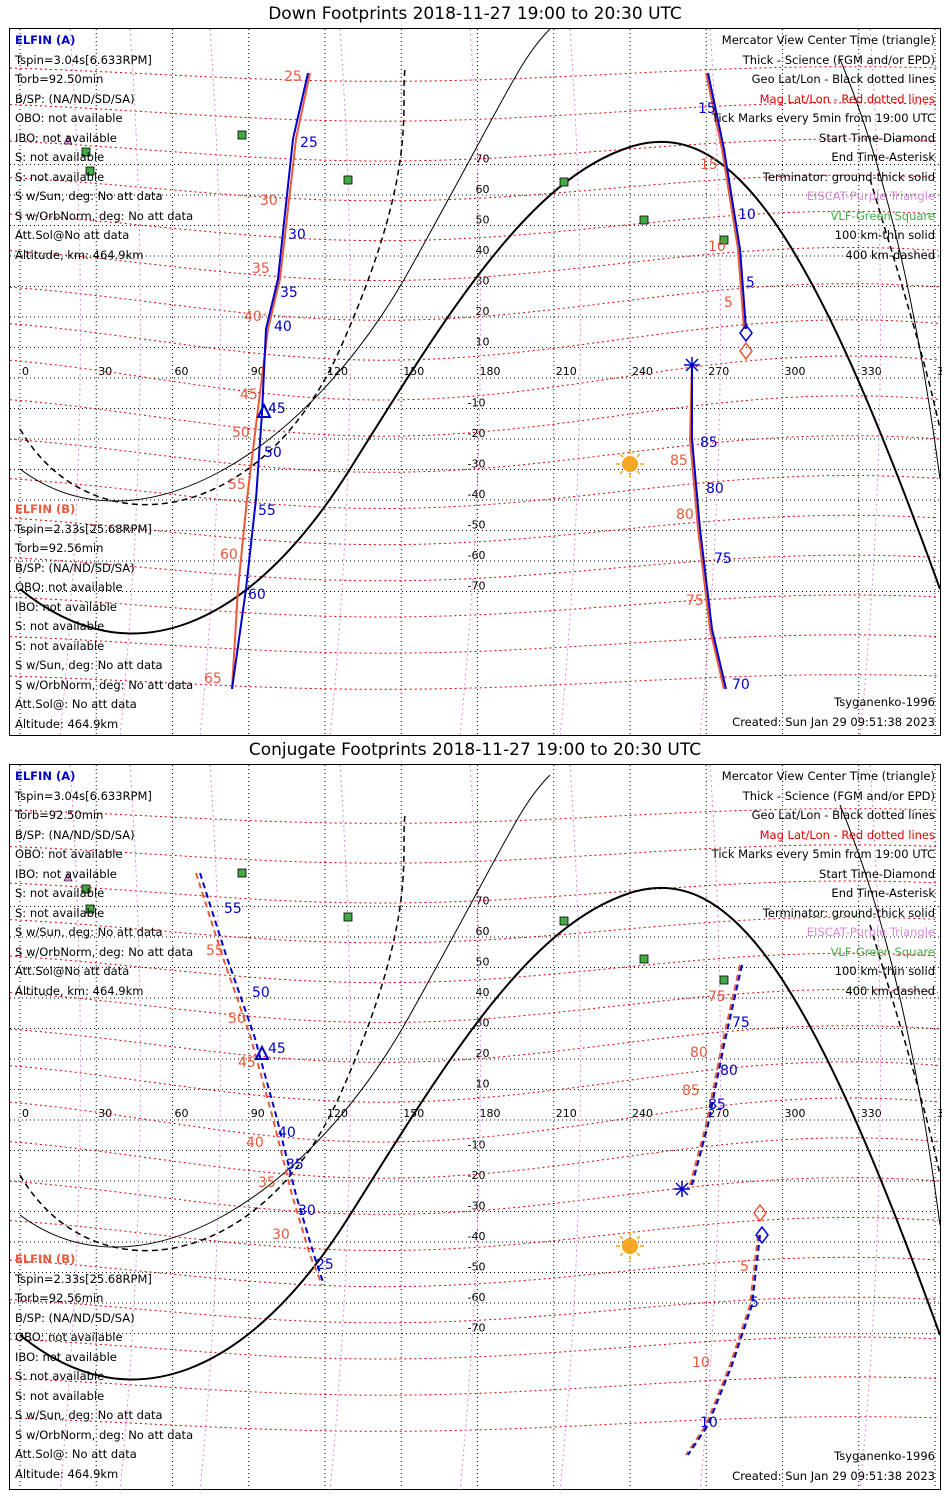  What do you see at coordinates (871, 1113) in the screenshot?
I see `lon-tick-label: 330` at bounding box center [871, 1113].